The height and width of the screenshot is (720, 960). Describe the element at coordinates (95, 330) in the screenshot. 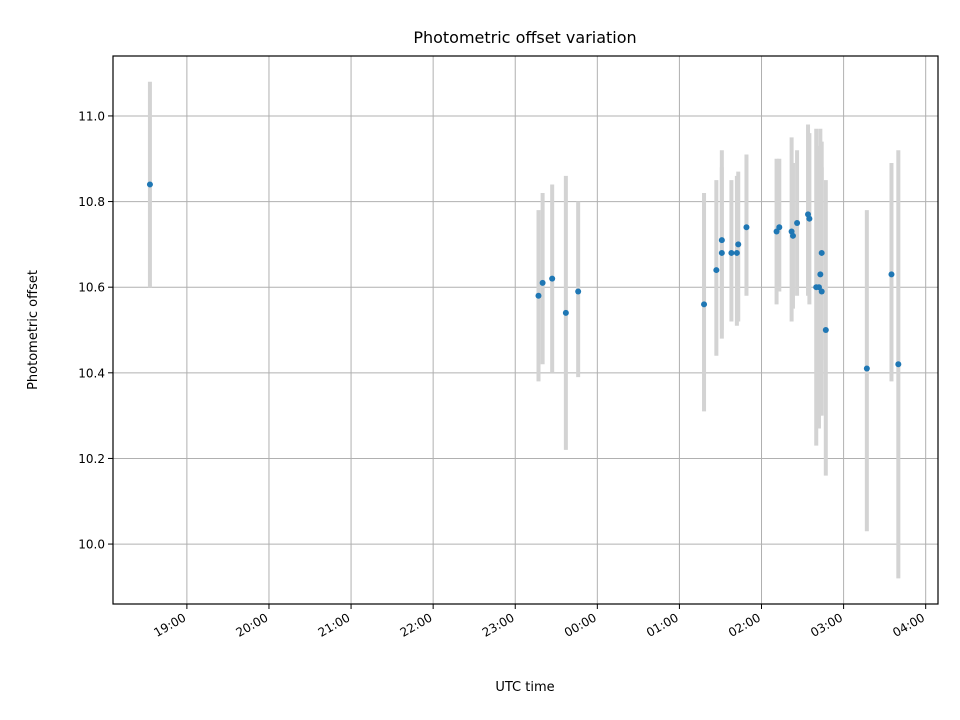

I see `y-axis-ticks: 10.0 10.2 10.4 10.6 10.8 11.0` at that location.